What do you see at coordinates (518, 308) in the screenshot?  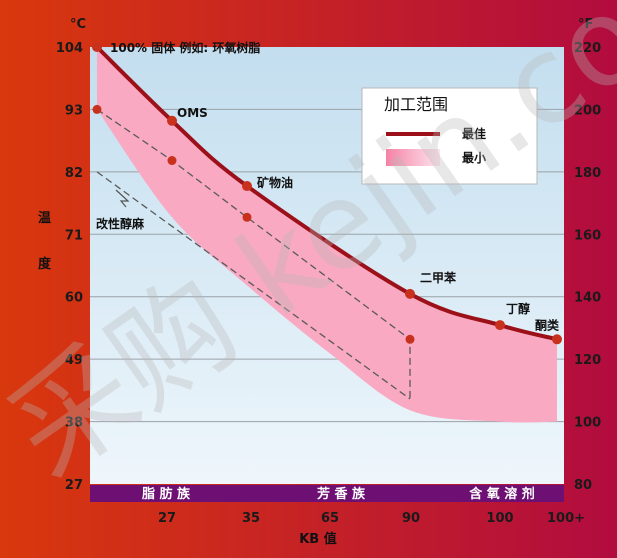 I see `point-label: 丁醇` at bounding box center [518, 308].